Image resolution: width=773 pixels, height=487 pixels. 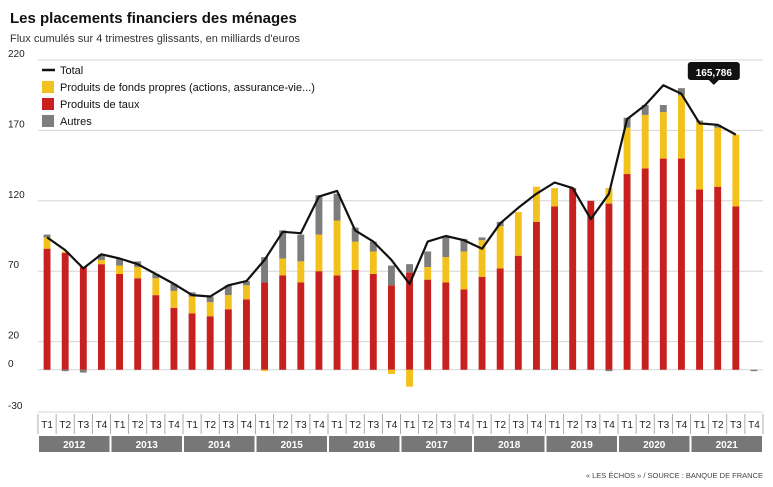 What do you see at coordinates (15, 406) in the screenshot?
I see `y-tick-label: -30` at bounding box center [15, 406].